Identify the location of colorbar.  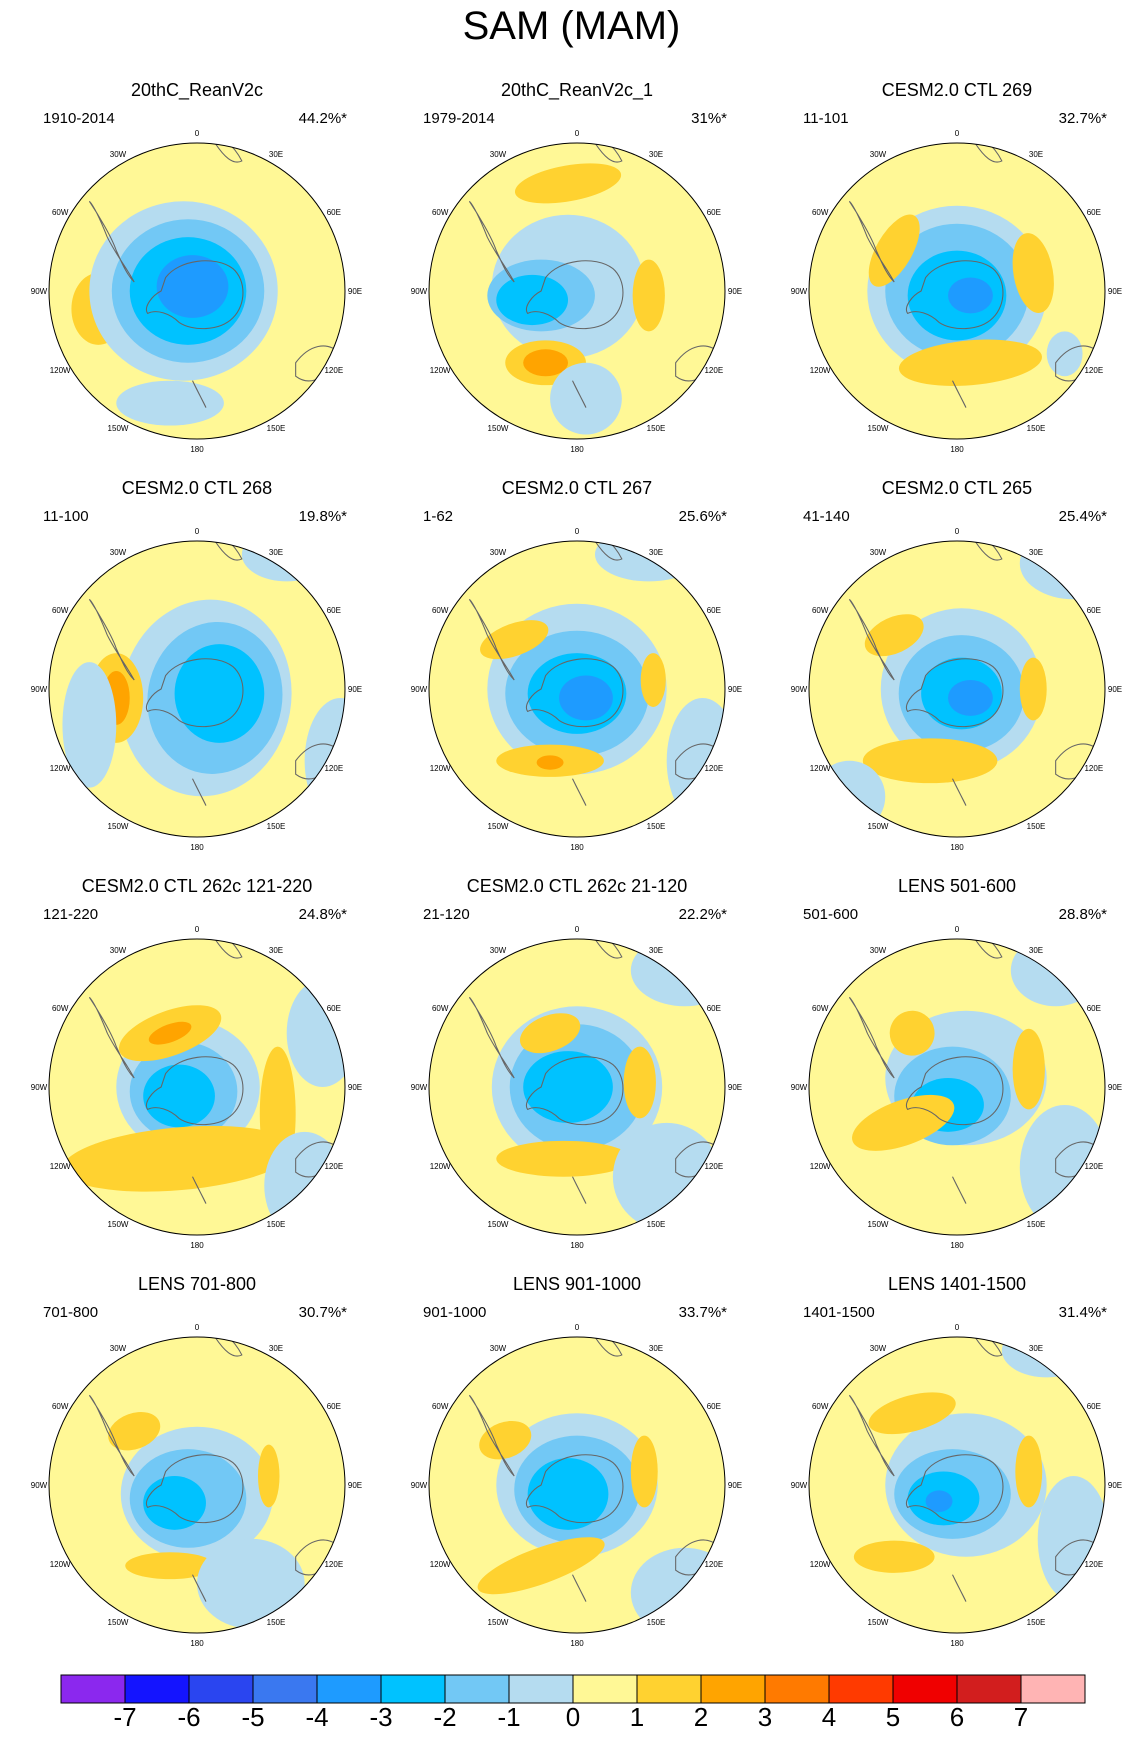
(573, 1691).